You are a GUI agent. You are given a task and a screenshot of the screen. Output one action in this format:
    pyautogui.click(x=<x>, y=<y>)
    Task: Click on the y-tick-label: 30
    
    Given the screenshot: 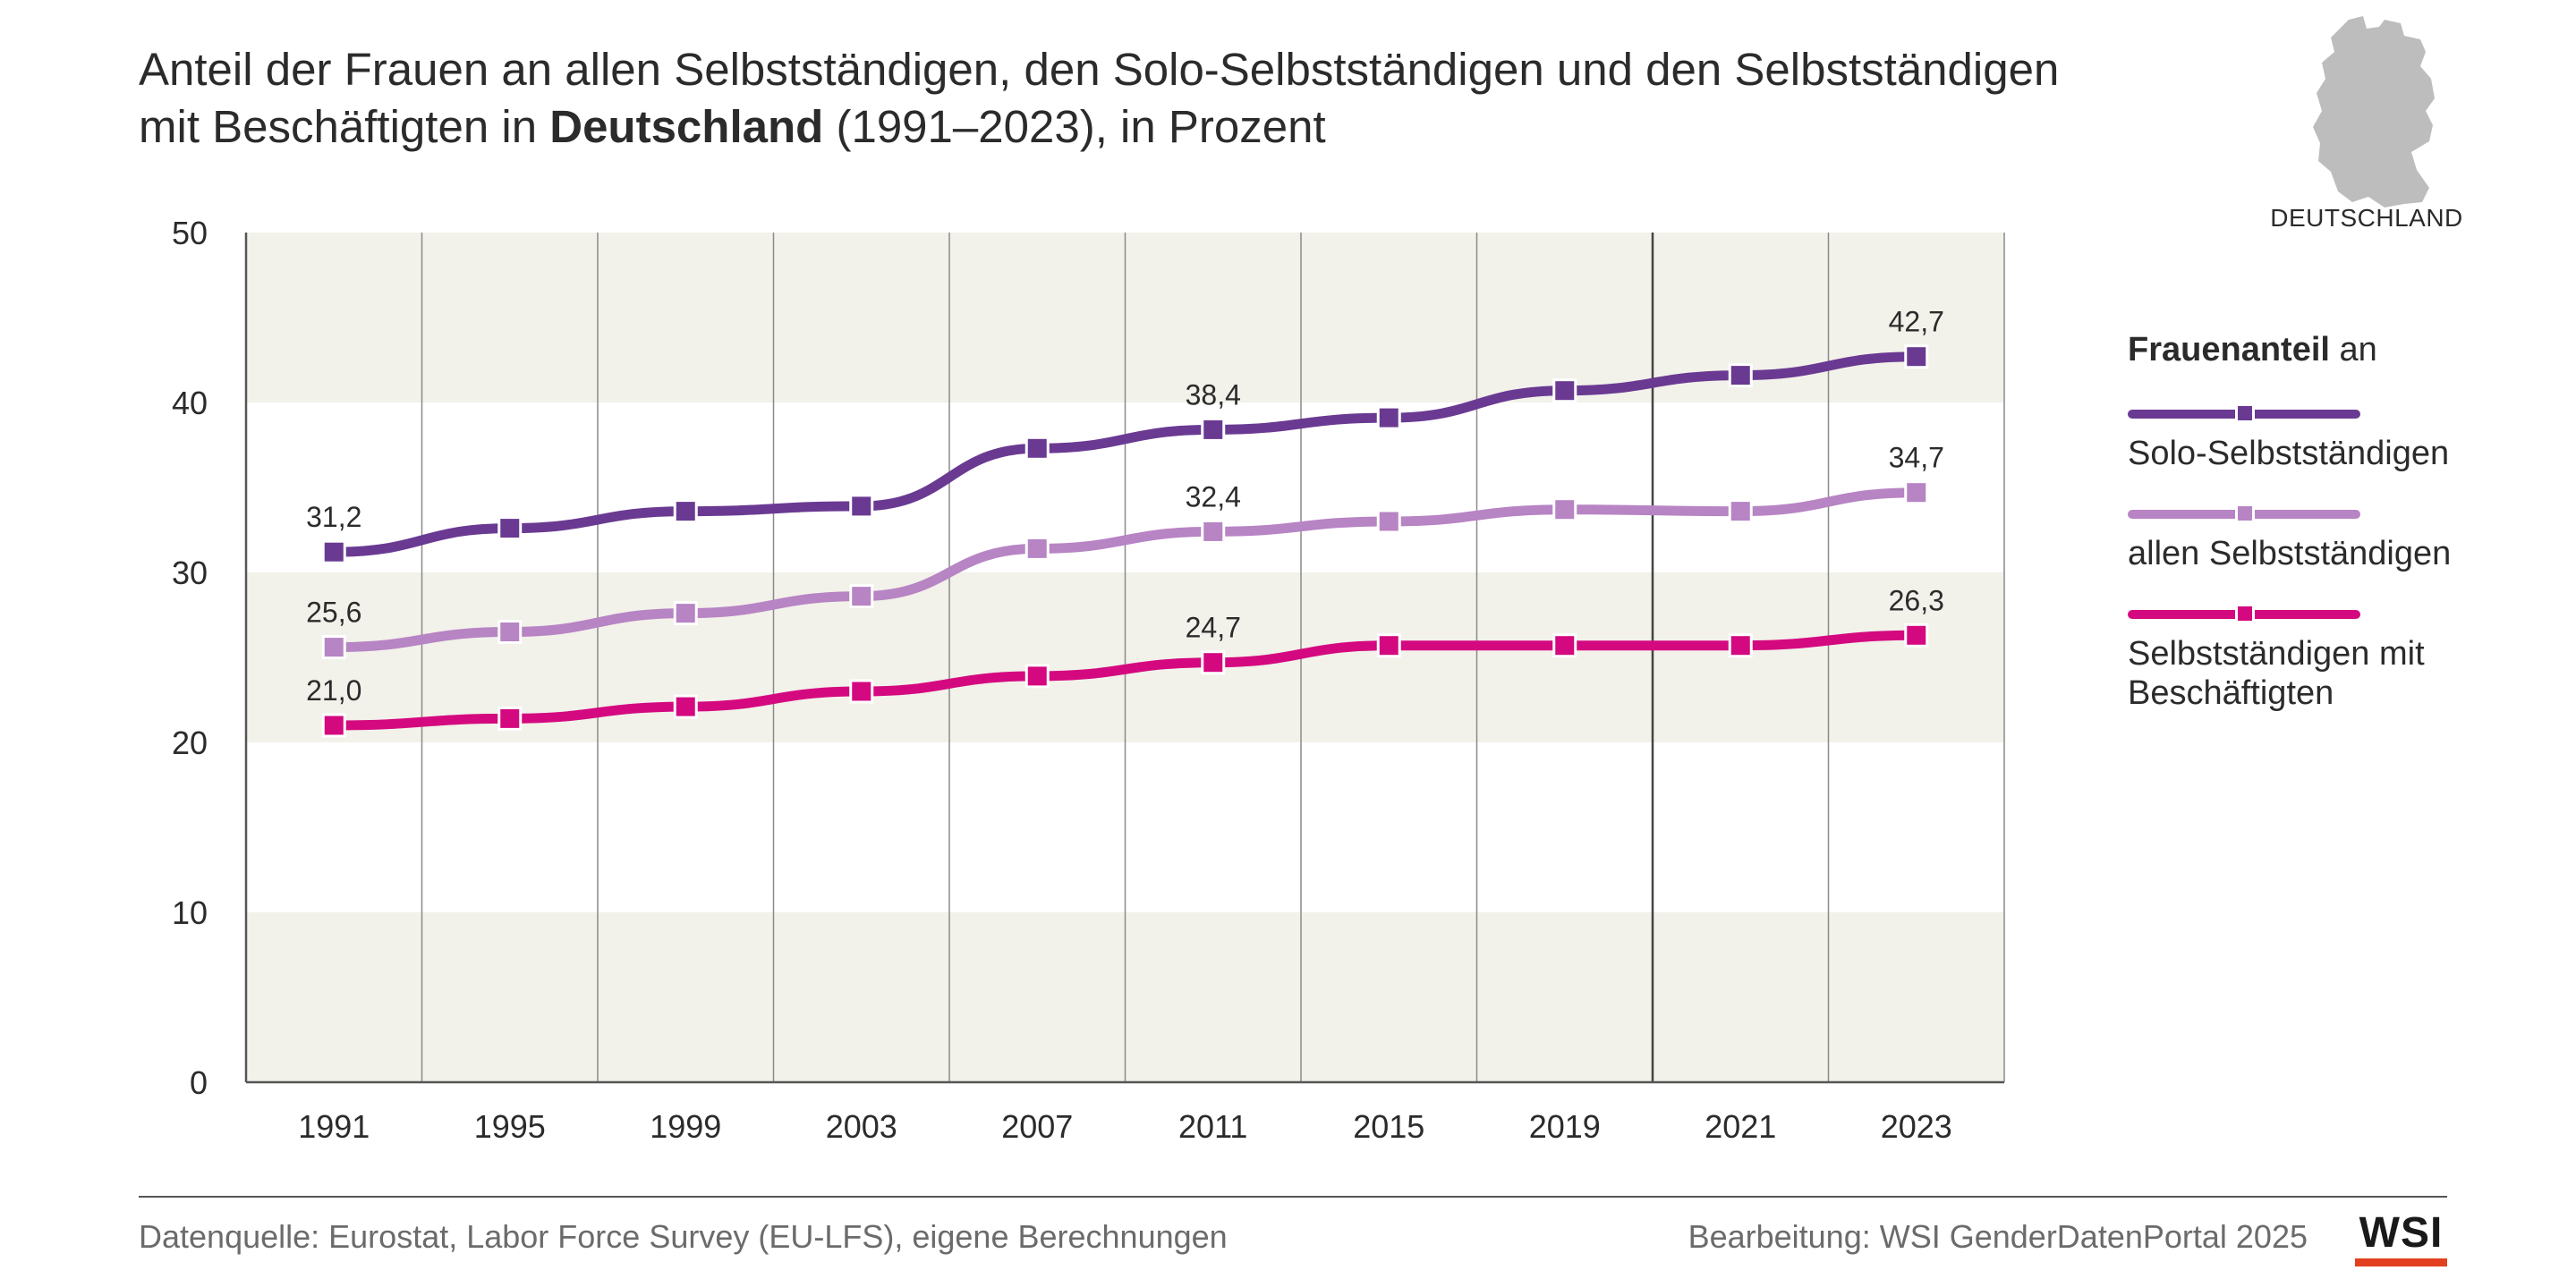 What is the action you would take?
    pyautogui.click(x=190, y=573)
    